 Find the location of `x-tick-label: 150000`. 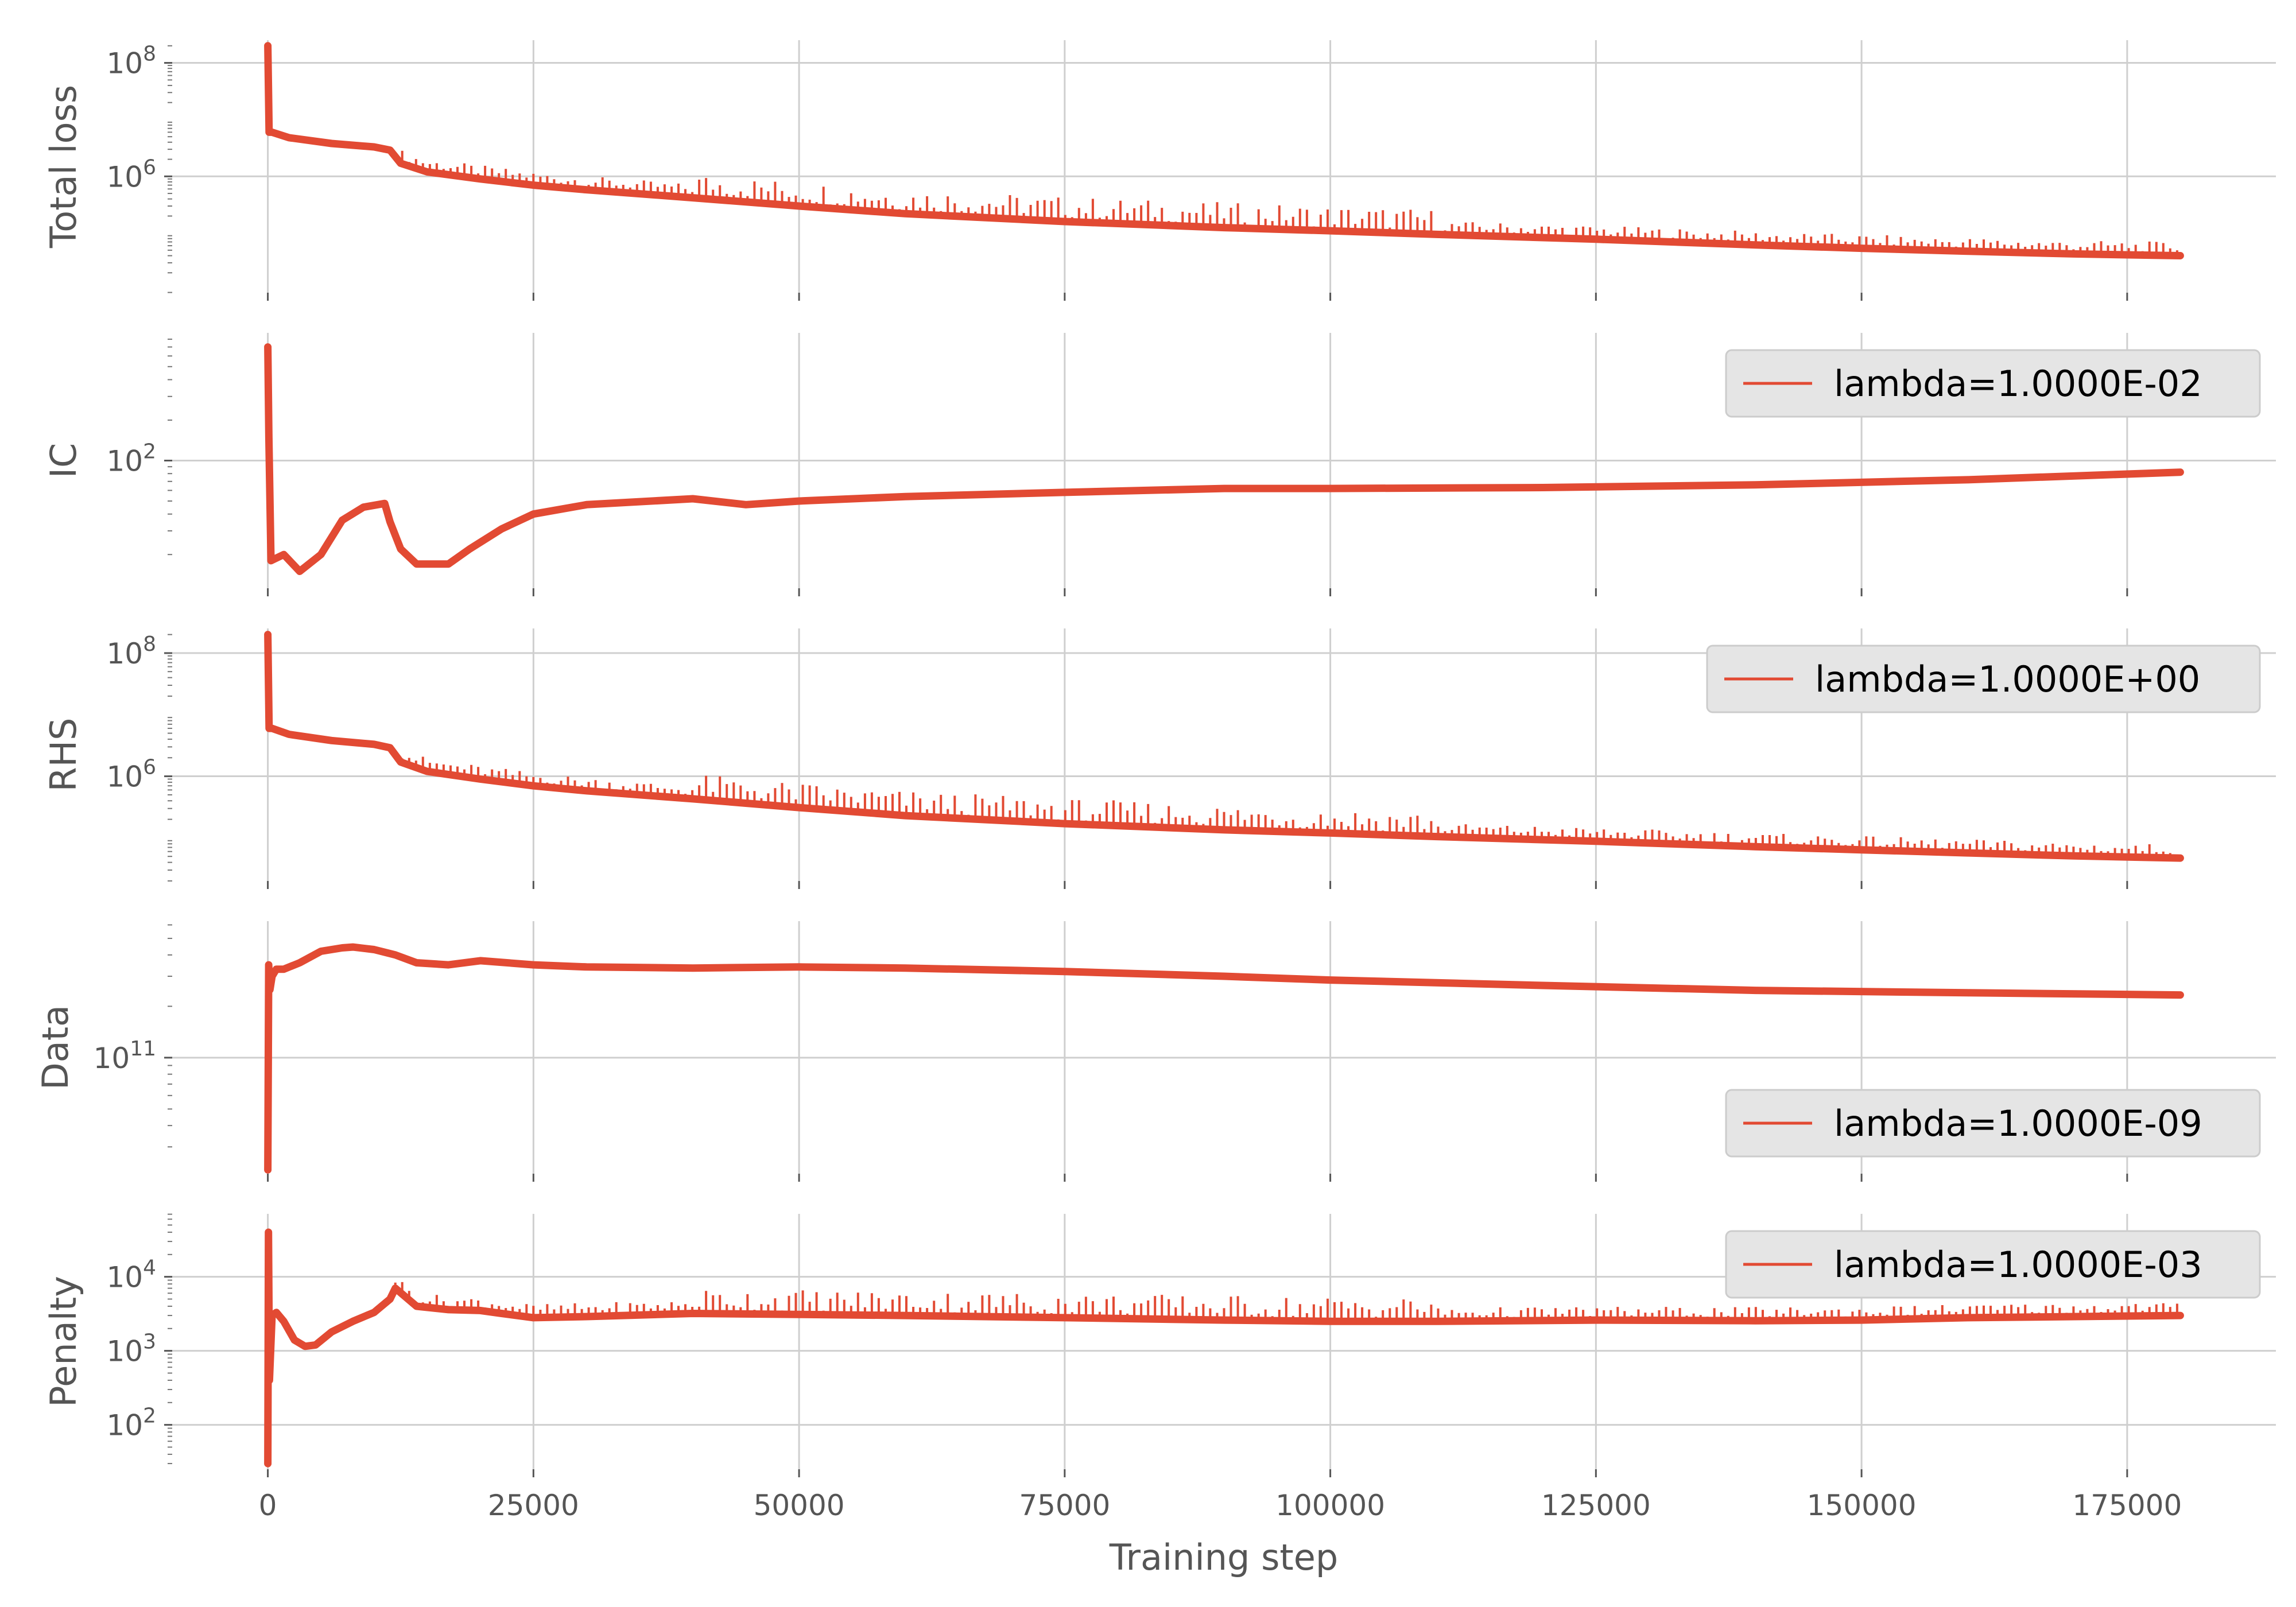

x-tick-label: 150000 is located at coordinates (1862, 1505).